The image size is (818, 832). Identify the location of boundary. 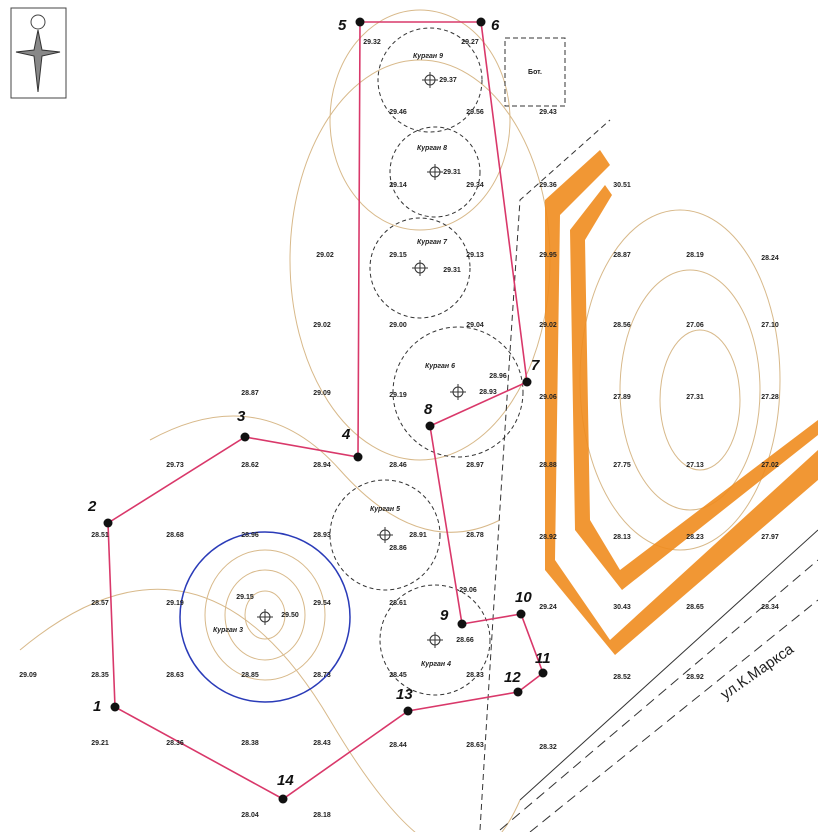
(545, 475).